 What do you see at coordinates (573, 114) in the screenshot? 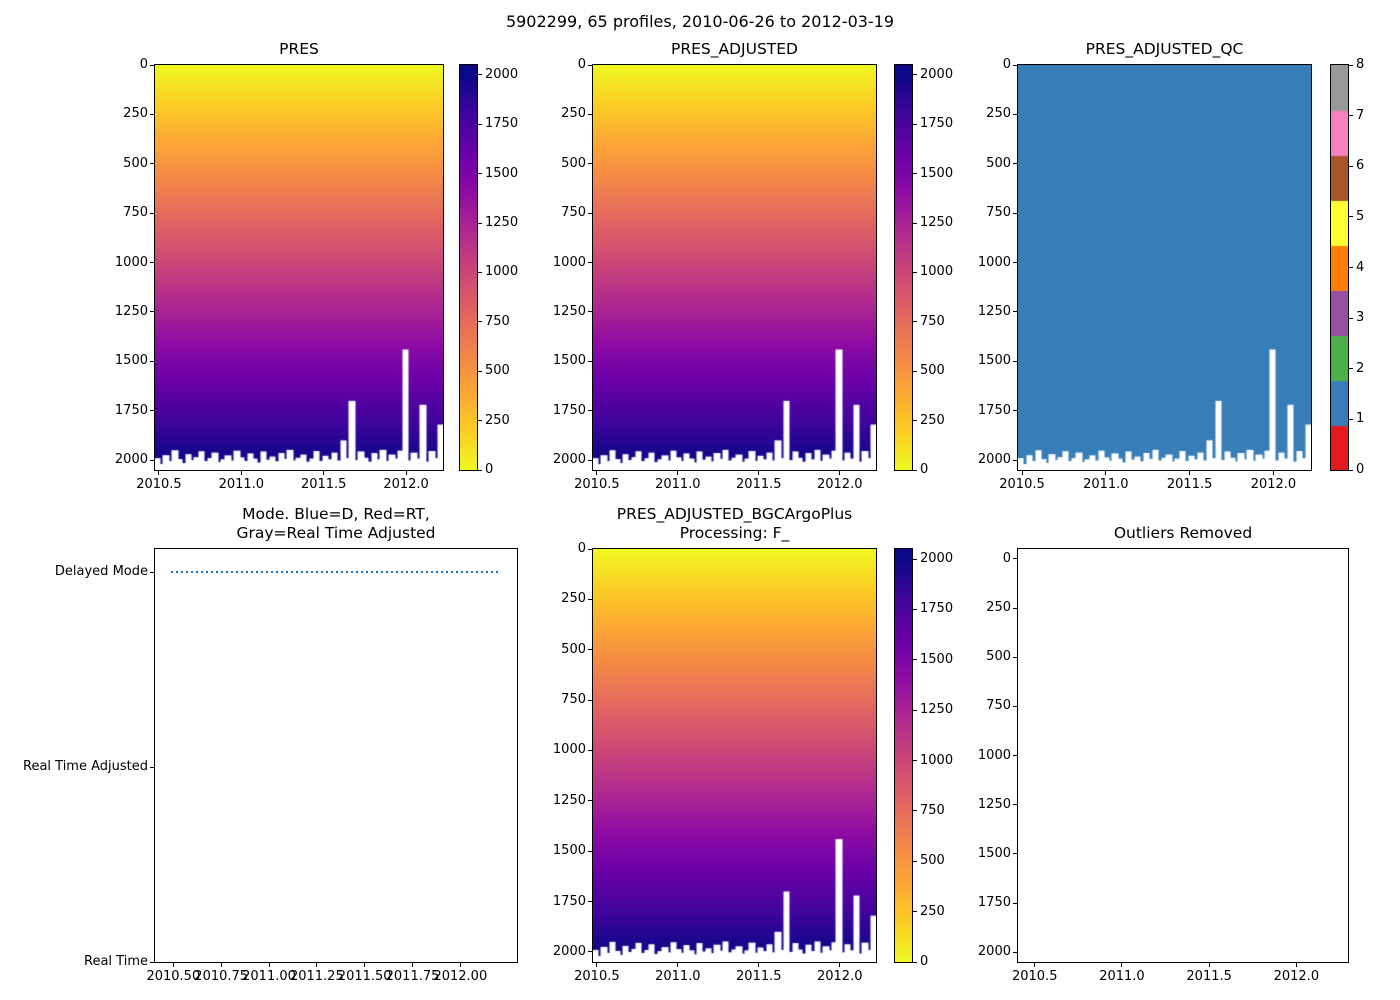
I see `y-tick-label: 250` at bounding box center [573, 114].